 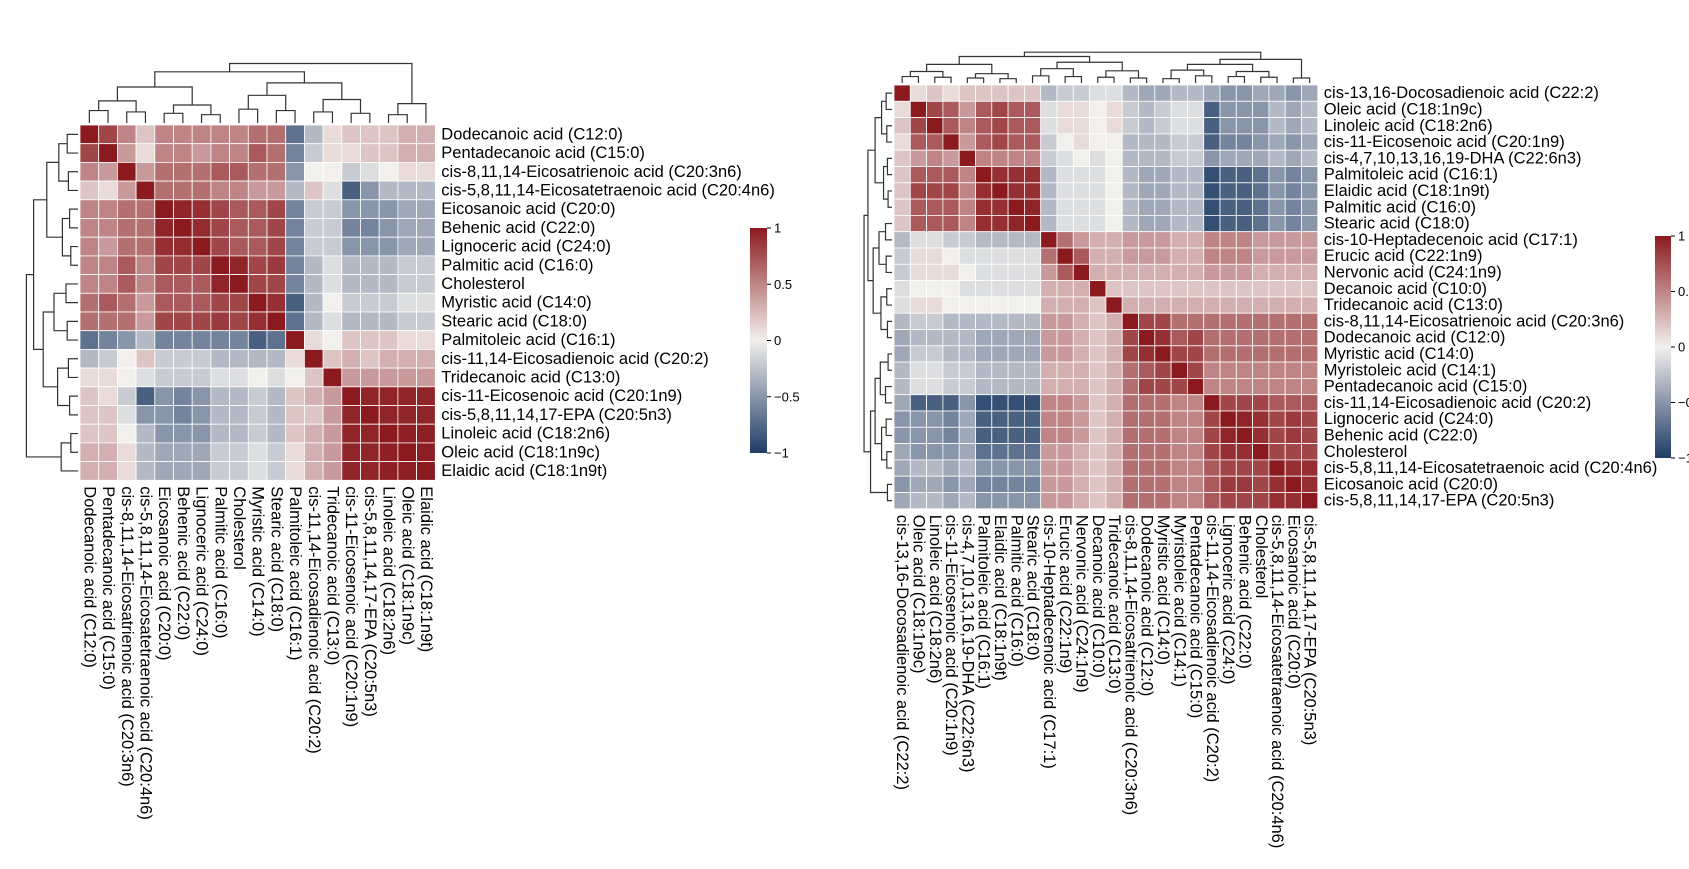 What do you see at coordinates (1000, 598) in the screenshot?
I see `column-label: Elaidic acid (C18:1n9t)` at bounding box center [1000, 598].